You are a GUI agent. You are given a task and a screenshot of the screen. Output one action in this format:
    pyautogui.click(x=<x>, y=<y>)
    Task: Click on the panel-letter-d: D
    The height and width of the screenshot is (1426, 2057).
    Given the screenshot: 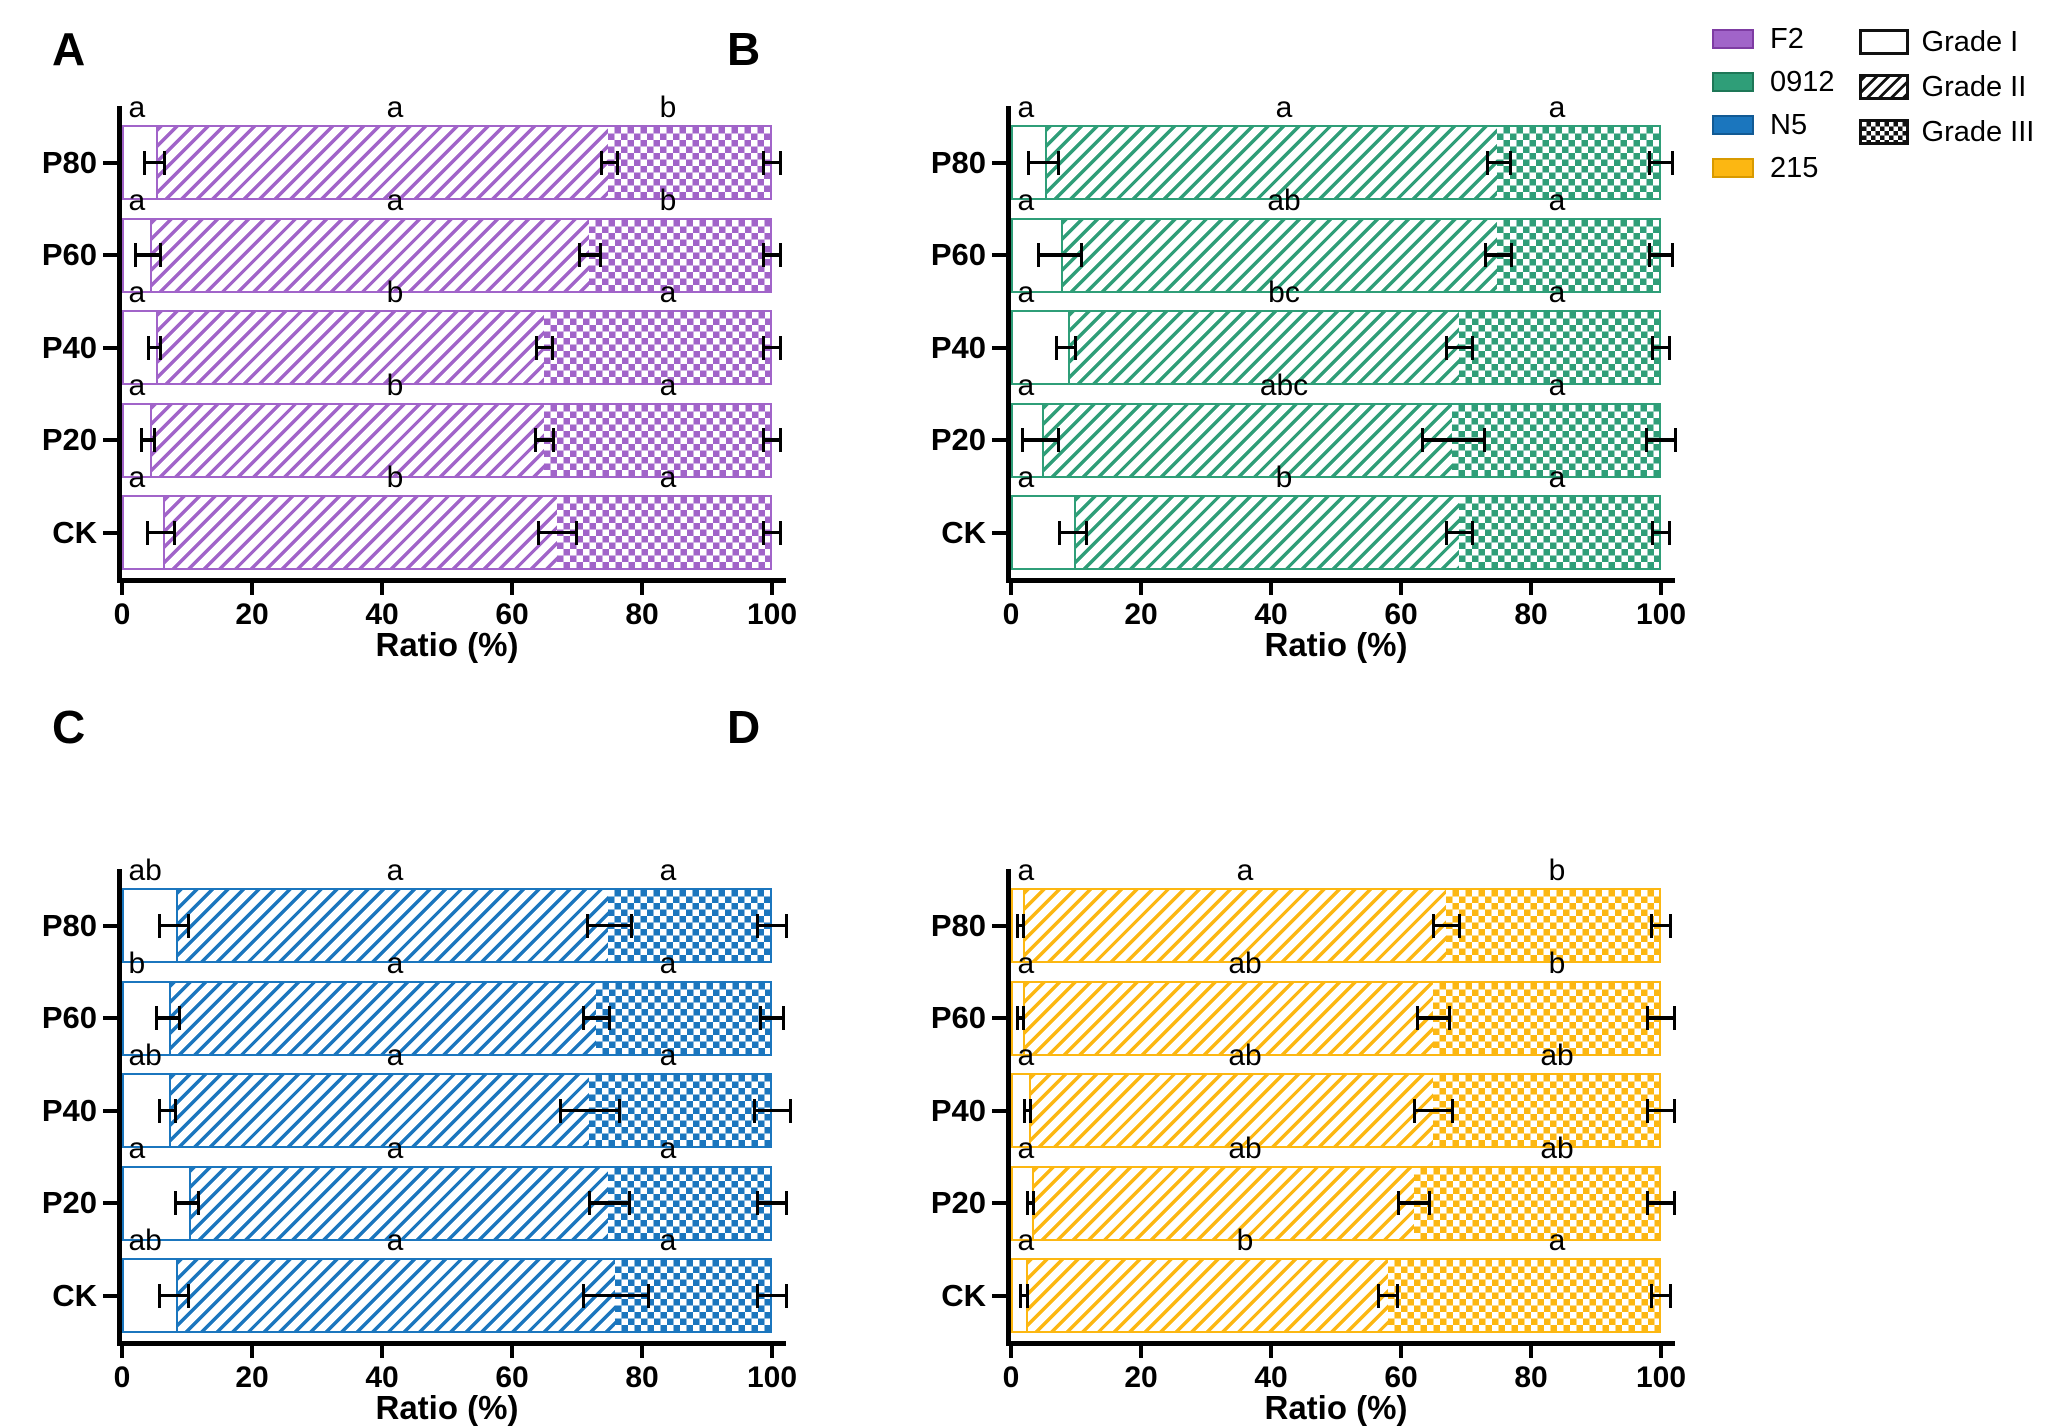 What is the action you would take?
    pyautogui.click(x=744, y=727)
    